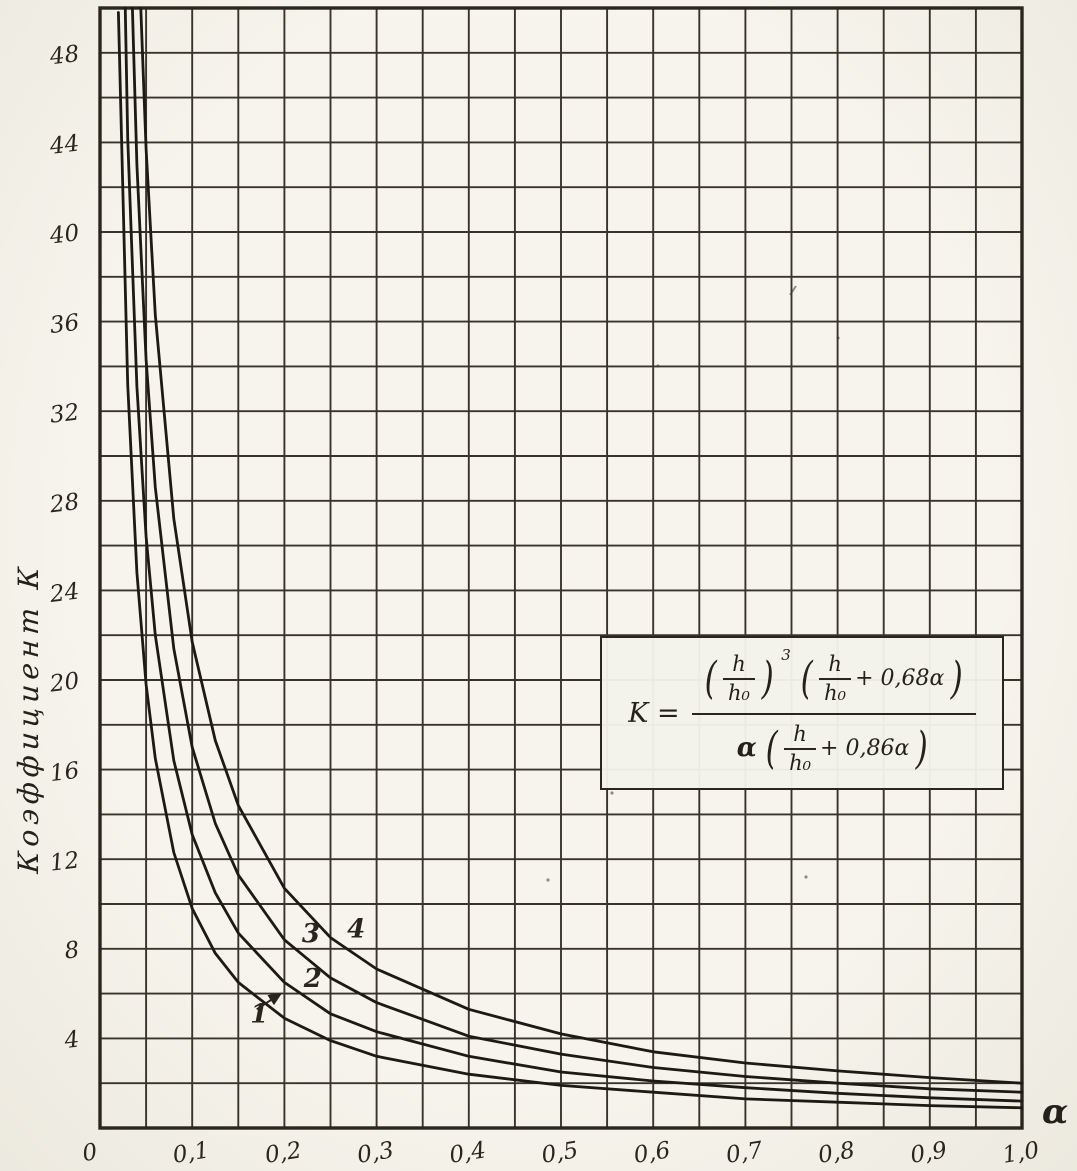 Image resolution: width=1077 pixels, height=1171 pixels. Describe the element at coordinates (269, 1001) in the screenshot. I see `curve-label-arrow` at that location.